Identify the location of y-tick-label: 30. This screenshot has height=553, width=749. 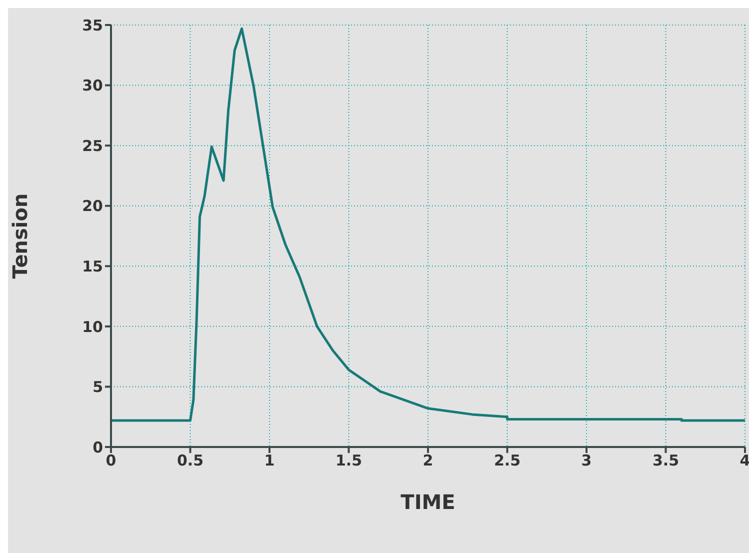
(92, 85).